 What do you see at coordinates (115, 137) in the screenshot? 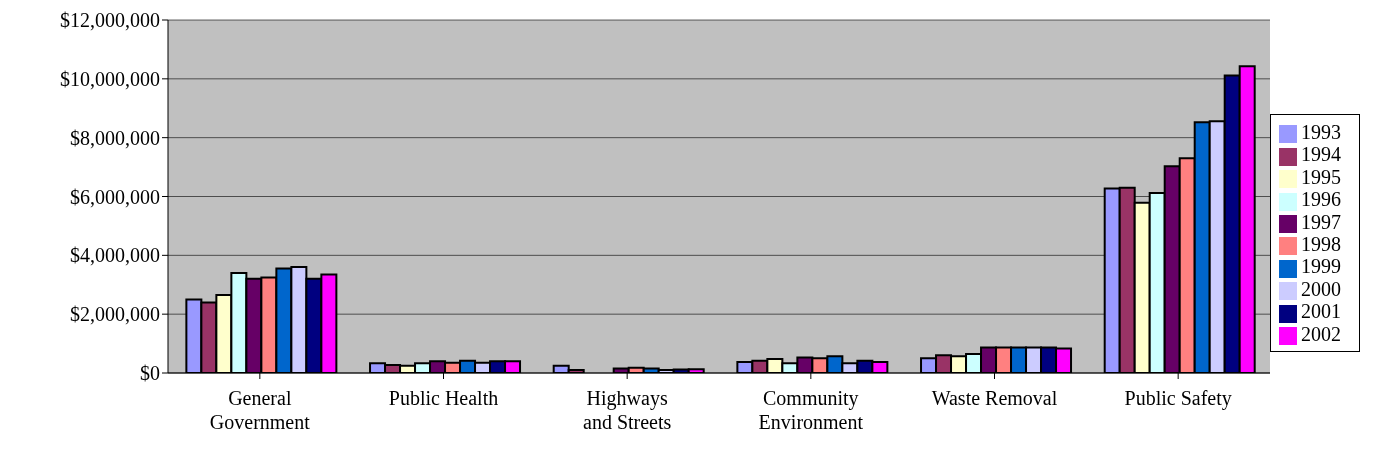
I see `y-tick-label: $8,000,000` at bounding box center [115, 137].